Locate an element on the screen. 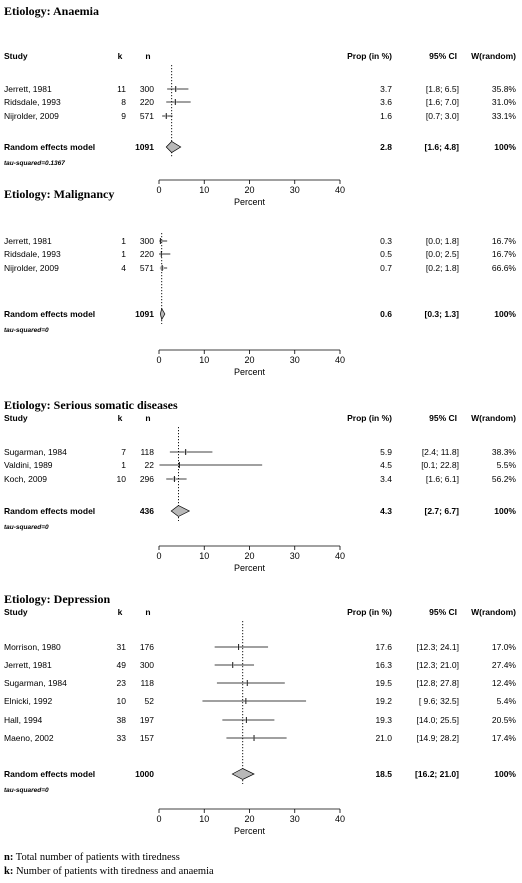  study-label: Nijrolder, 2009 is located at coordinates (31, 268).